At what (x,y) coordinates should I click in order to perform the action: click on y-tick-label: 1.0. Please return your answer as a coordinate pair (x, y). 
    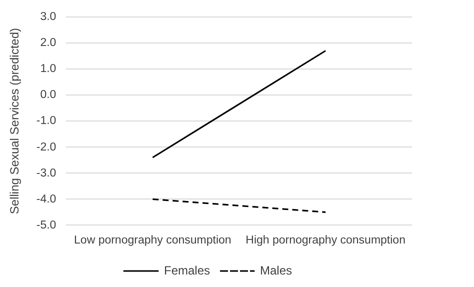
    Looking at the image, I should click on (48, 69).